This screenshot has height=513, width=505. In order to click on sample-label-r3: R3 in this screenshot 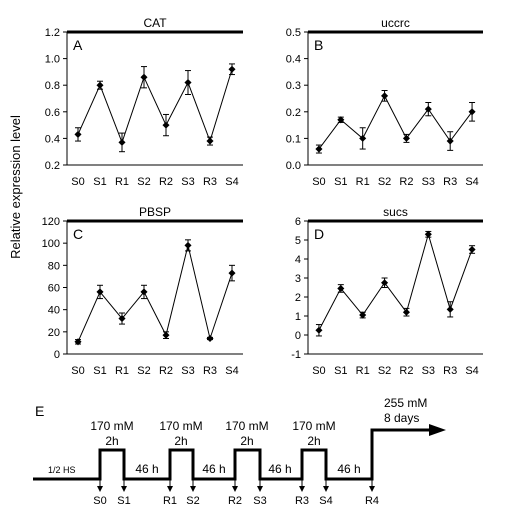, I will do `click(302, 501)`.